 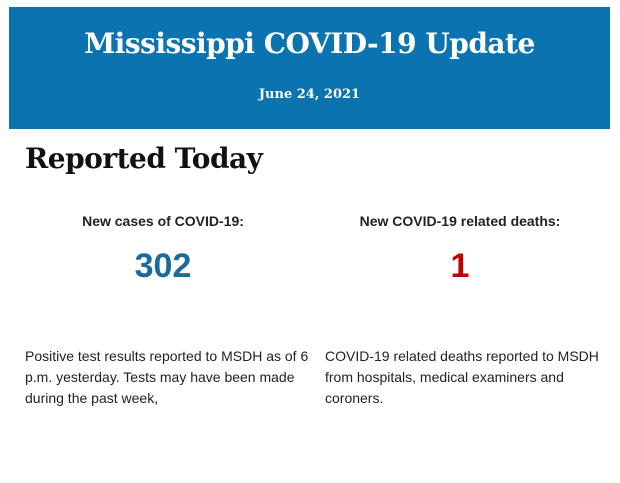 I want to click on report-date: June 24, 2021, so click(x=309, y=94).